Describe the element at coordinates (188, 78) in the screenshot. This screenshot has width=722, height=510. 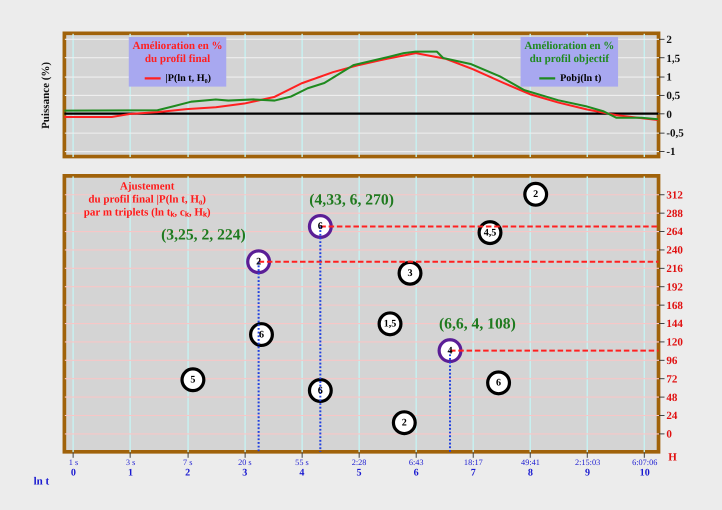
I see `legend-label: |P(ln t, H₀)` at that location.